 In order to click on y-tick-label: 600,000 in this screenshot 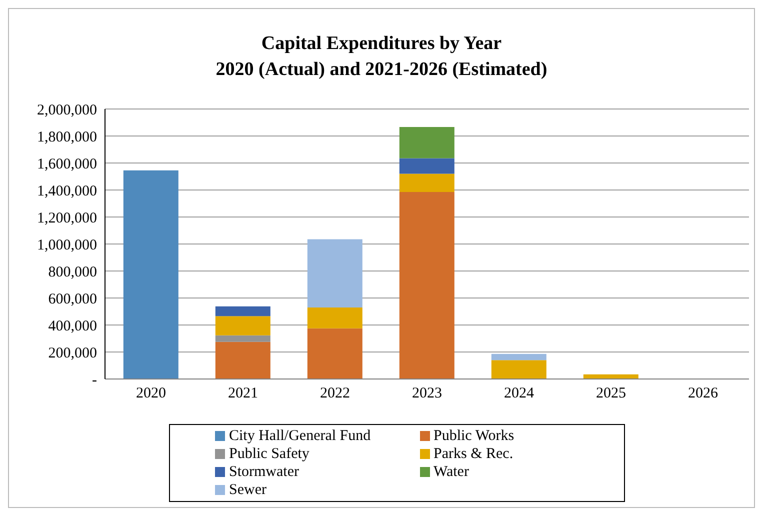, I will do `click(72, 299)`.